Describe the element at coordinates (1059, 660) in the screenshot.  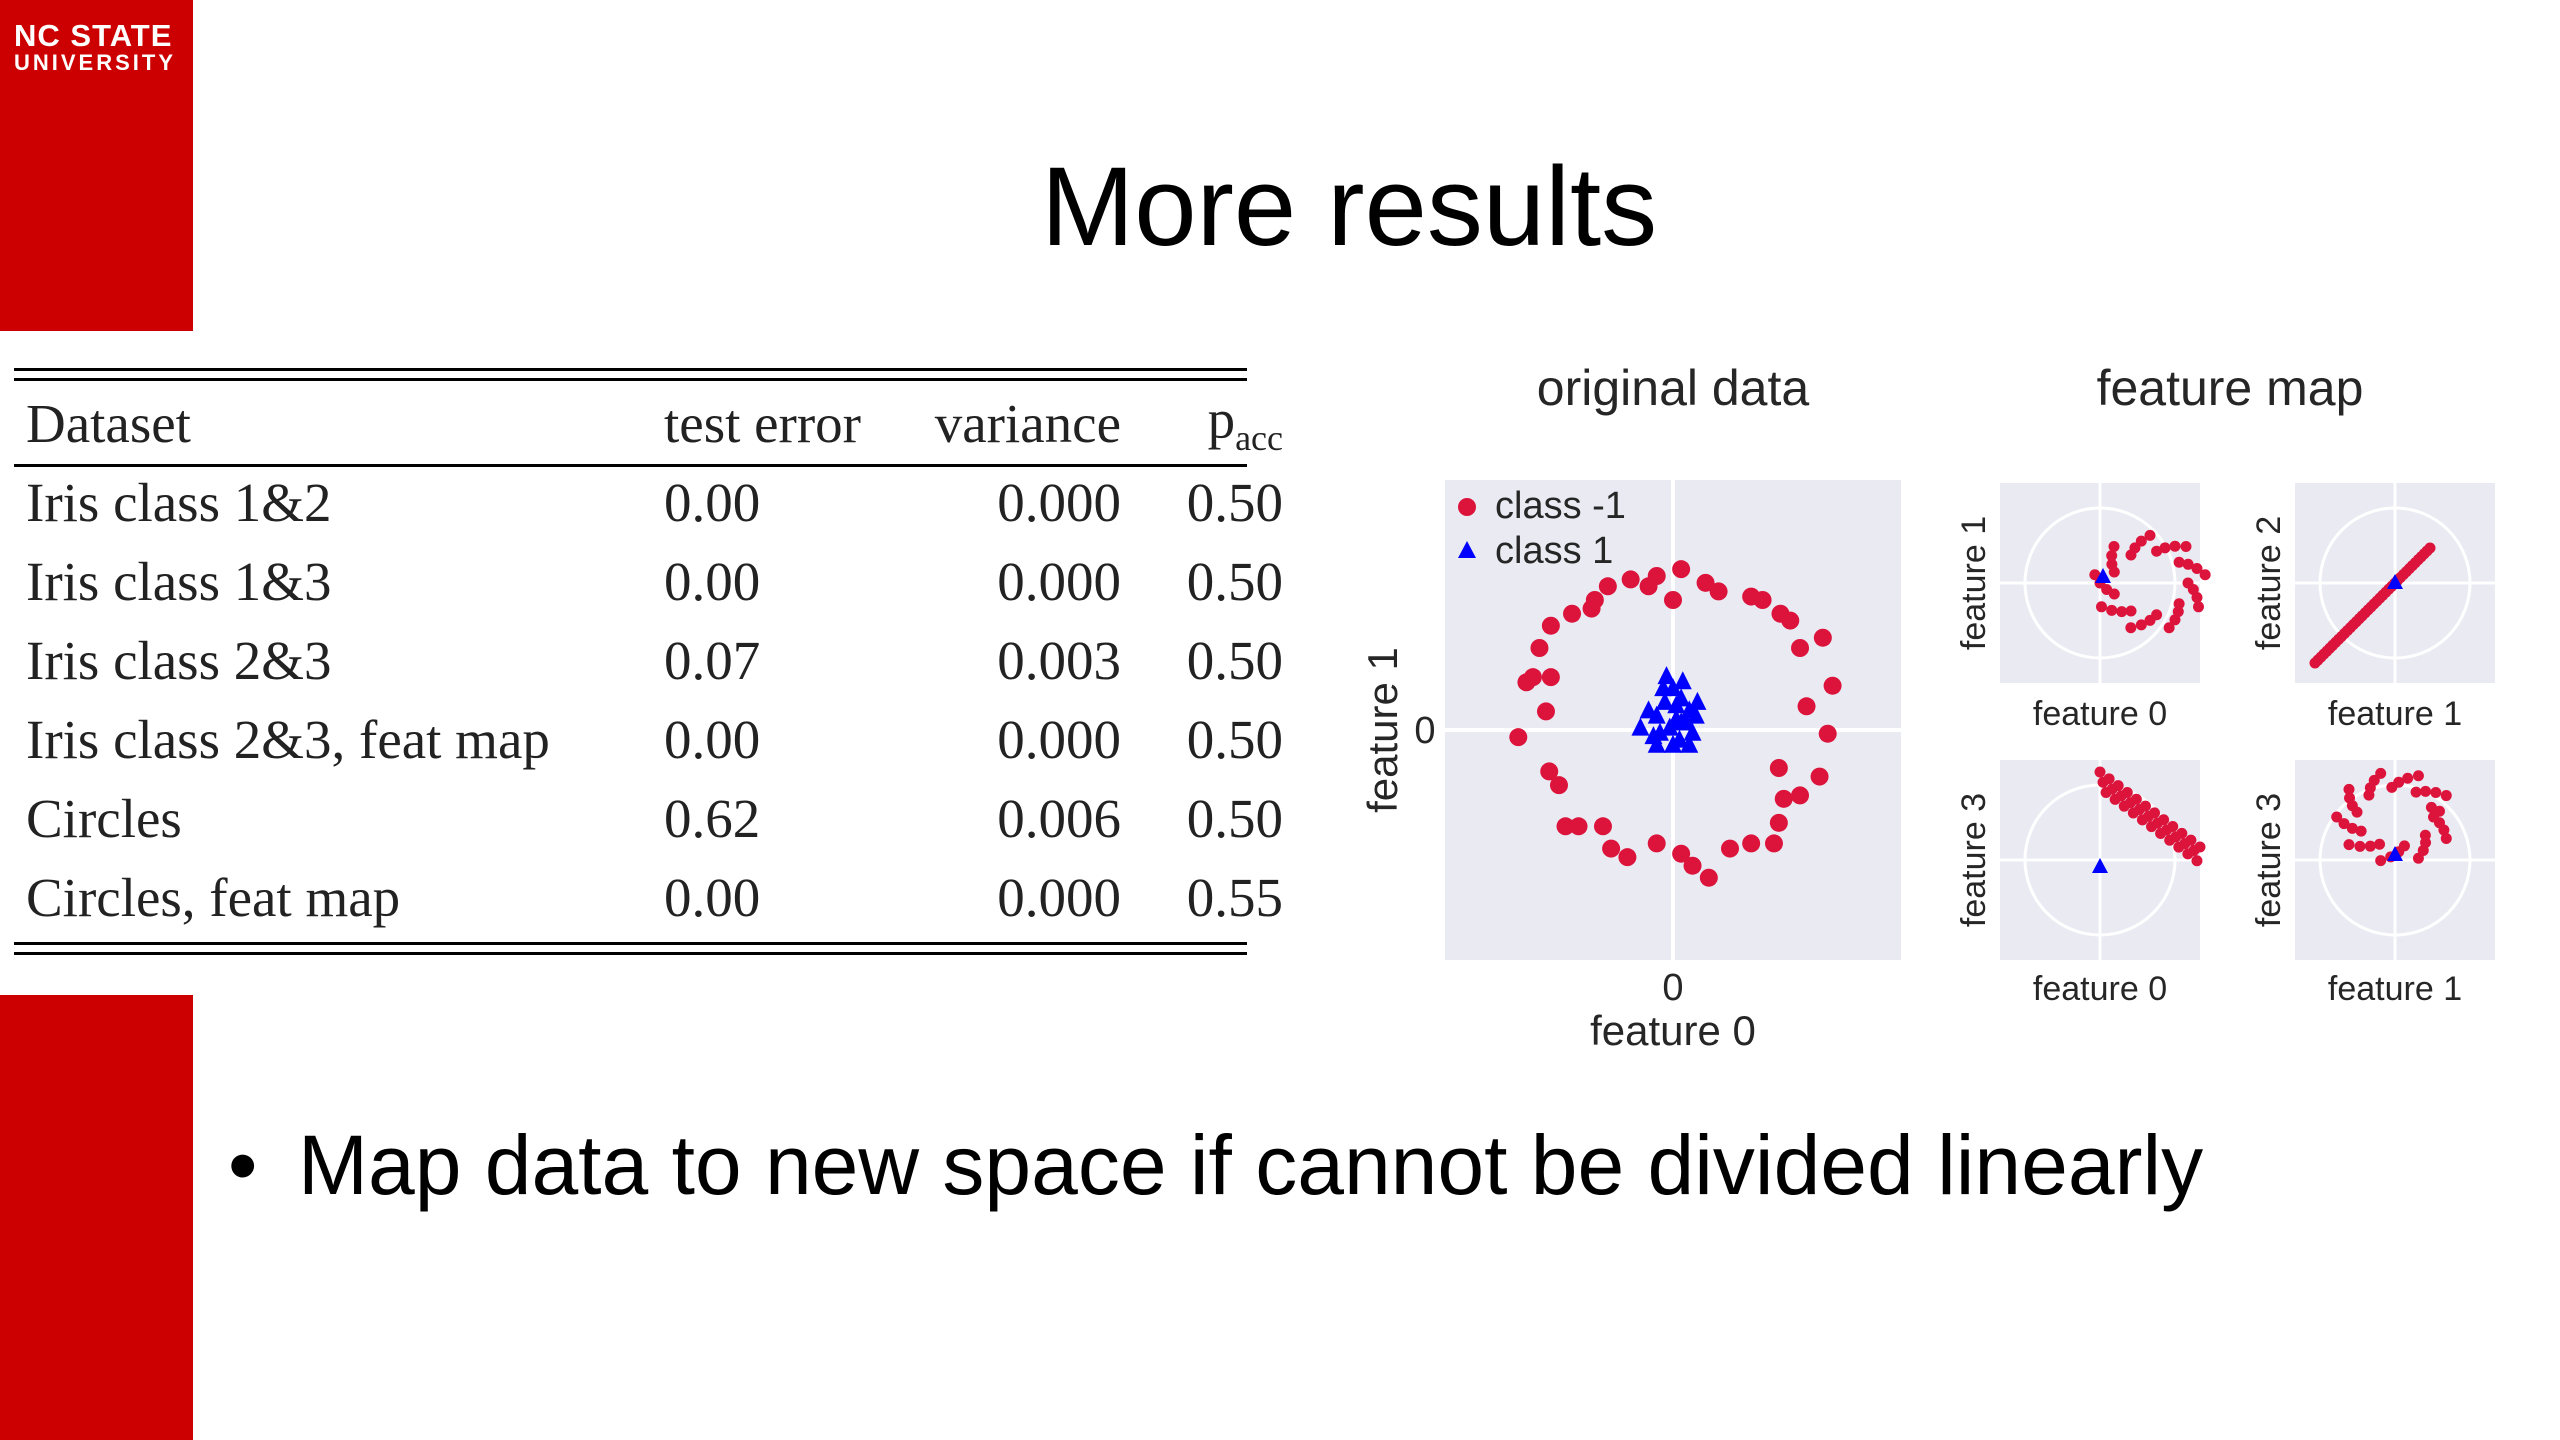
I see `cell-variance: 0.003` at that location.